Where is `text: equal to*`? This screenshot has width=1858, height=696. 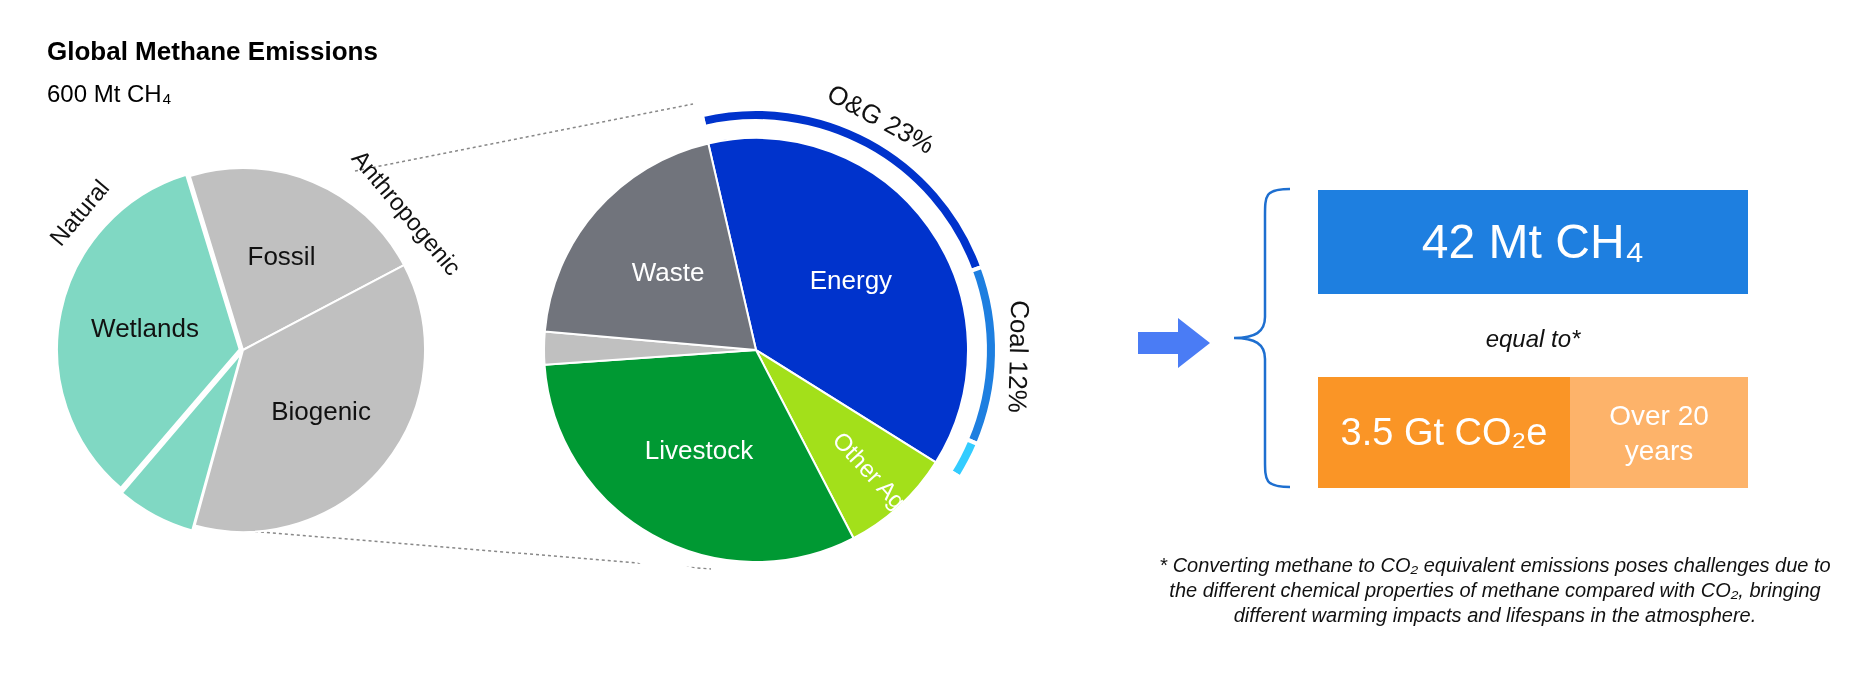
text: equal to* is located at coordinates (1533, 339).